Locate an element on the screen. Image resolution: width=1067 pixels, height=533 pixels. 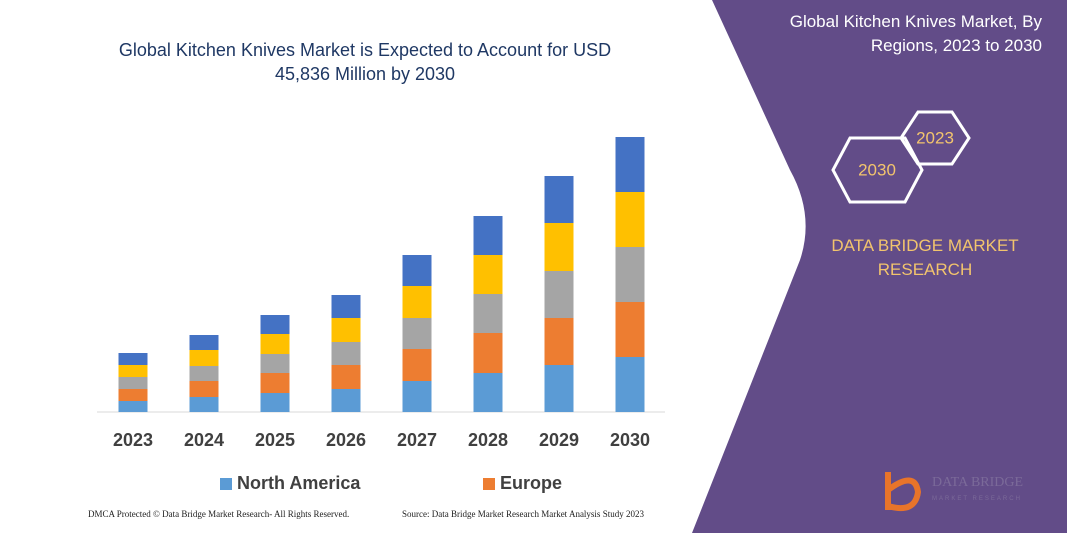
x-tick-label: 2025 is located at coordinates (275, 440).